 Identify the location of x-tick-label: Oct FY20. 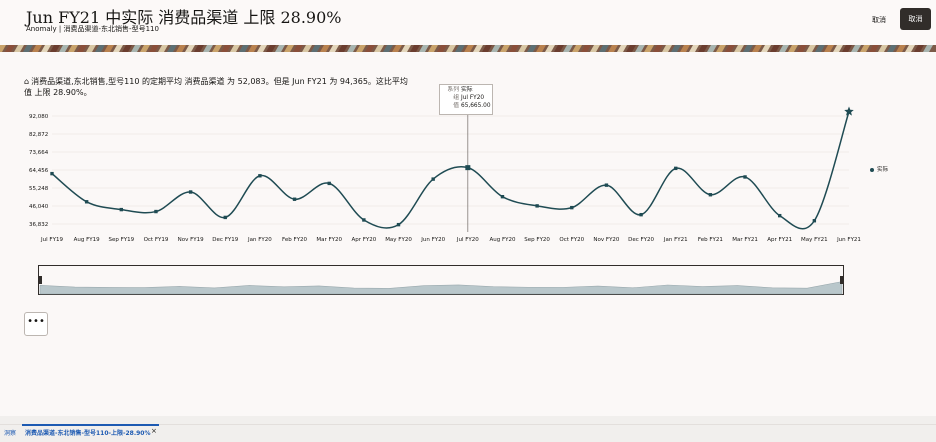
(571, 240).